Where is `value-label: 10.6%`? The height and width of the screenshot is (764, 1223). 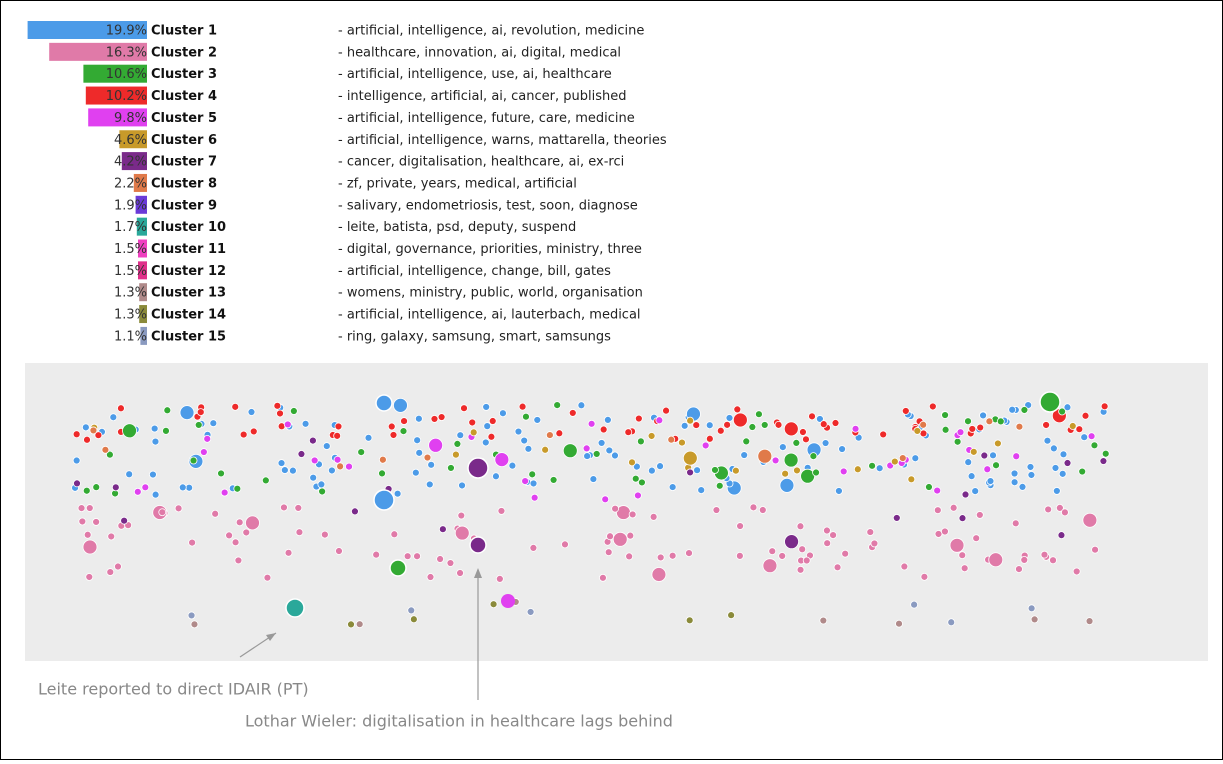
value-label: 10.6% is located at coordinates (126, 74).